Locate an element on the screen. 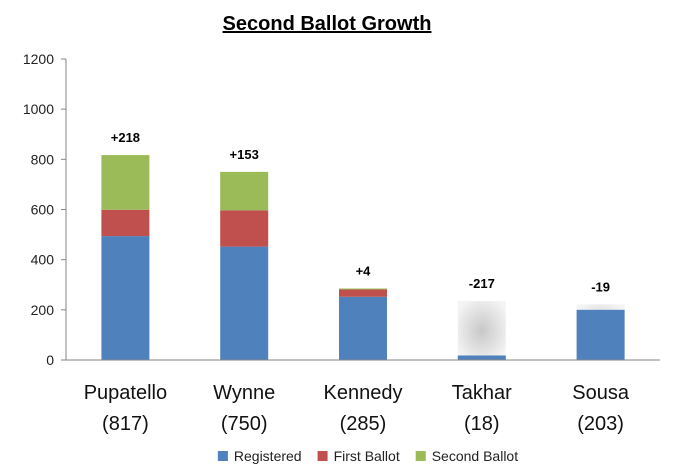 This screenshot has height=476, width=677. category-name-label: Sousa is located at coordinates (601, 393).